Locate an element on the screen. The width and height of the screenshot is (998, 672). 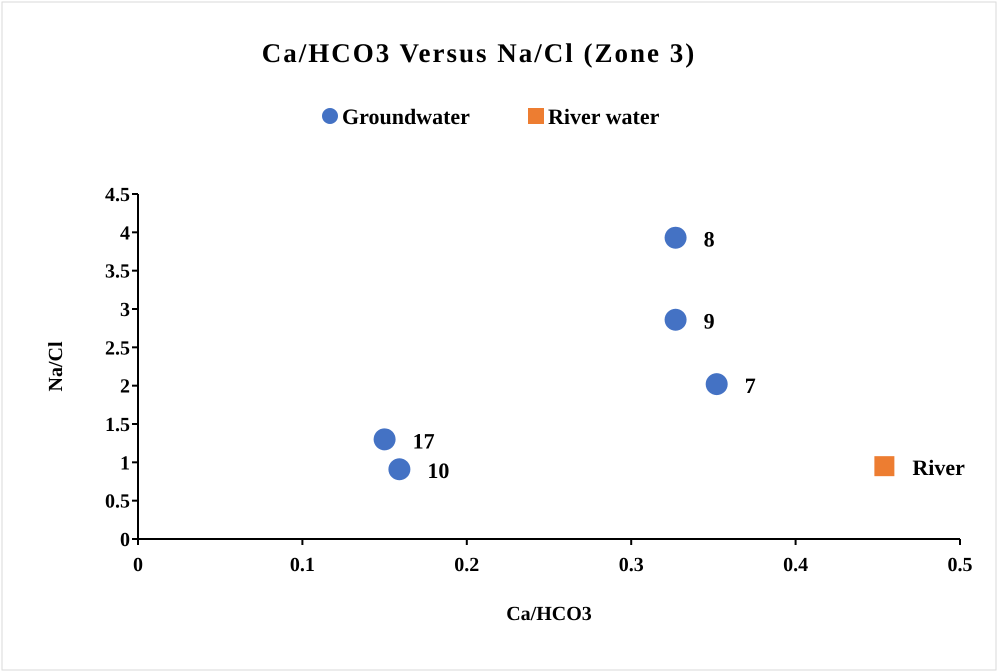
annotation: 7 is located at coordinates (750, 385).